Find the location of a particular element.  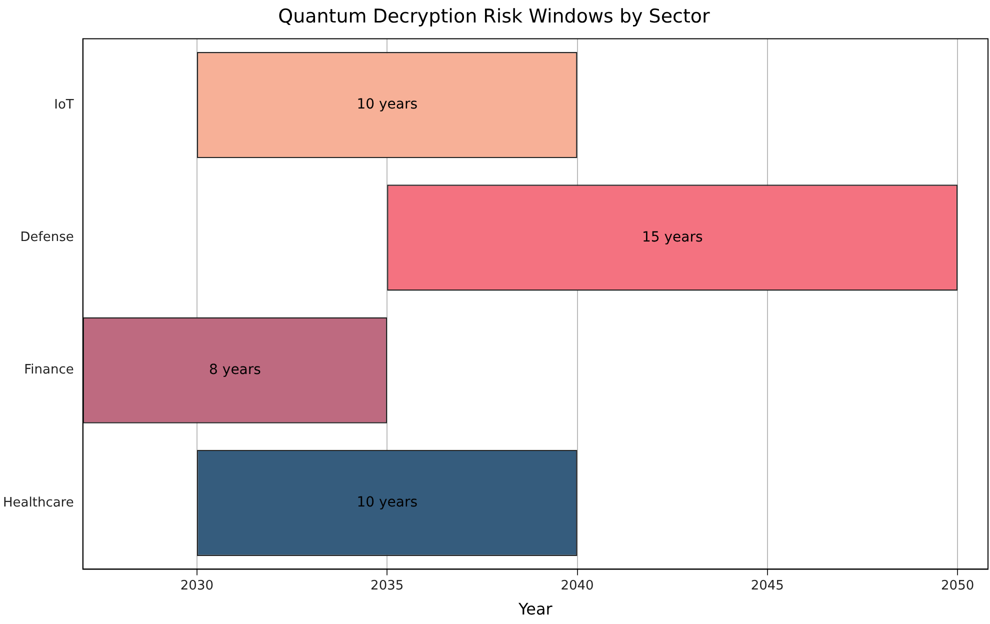

chart-title: Quantum Decryption Risk Windows by Sector is located at coordinates (494, 16).